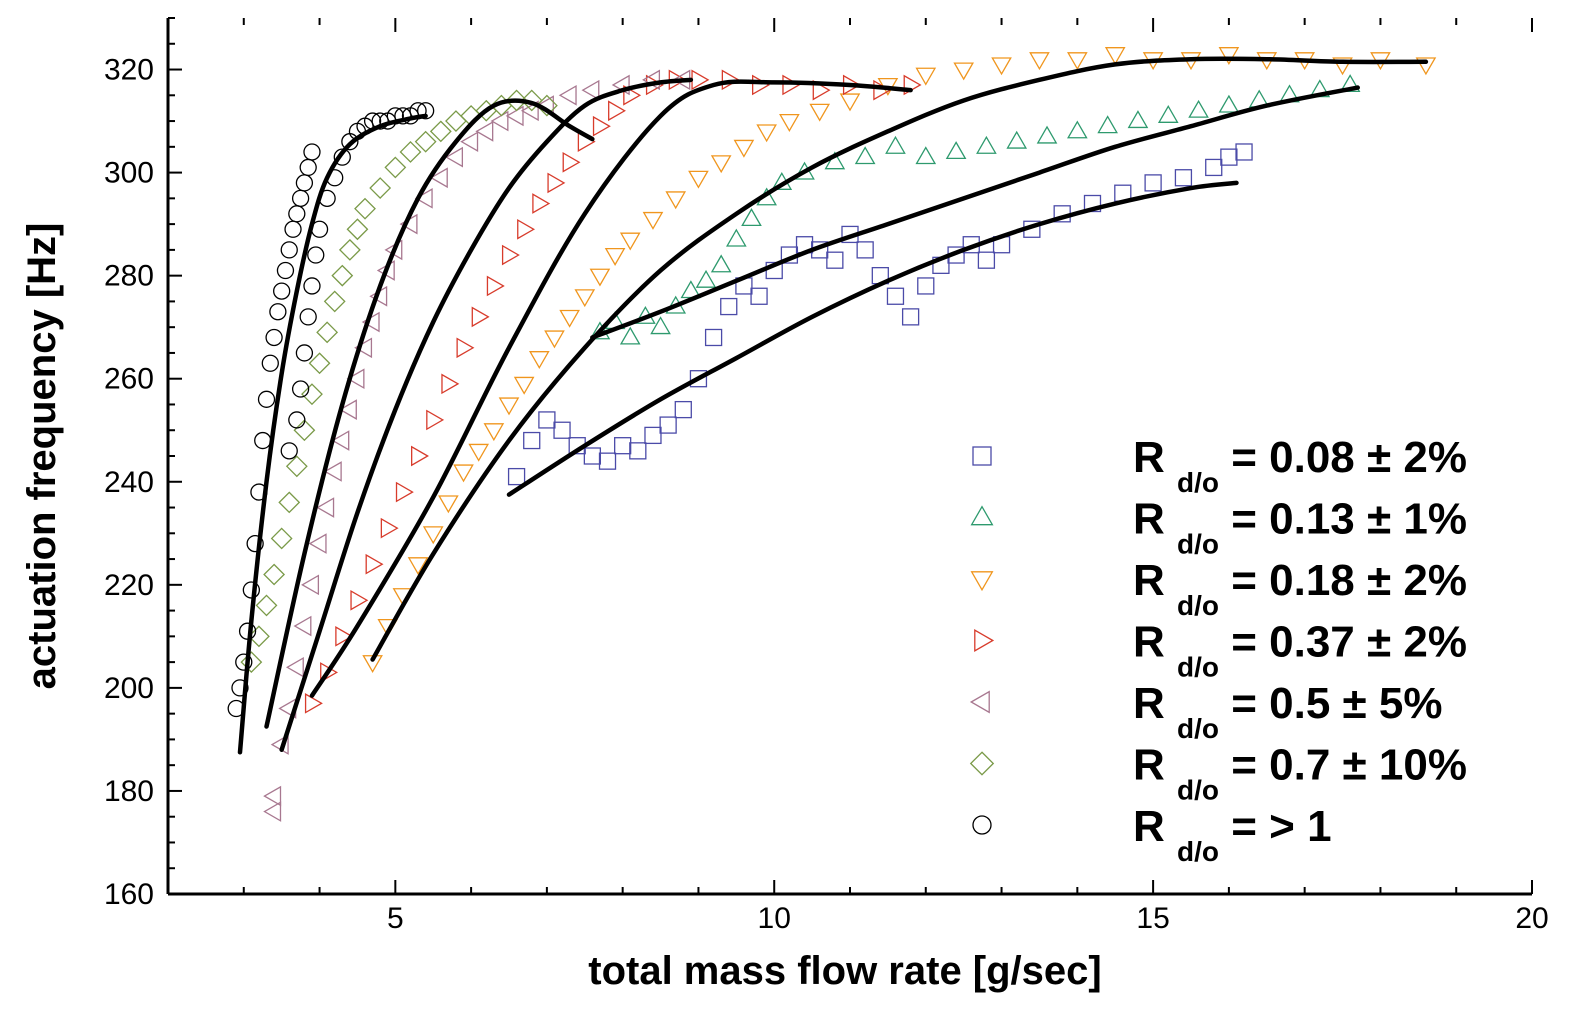 This screenshot has height=1027, width=1596. I want to click on x-tick-label: 10, so click(774, 918).